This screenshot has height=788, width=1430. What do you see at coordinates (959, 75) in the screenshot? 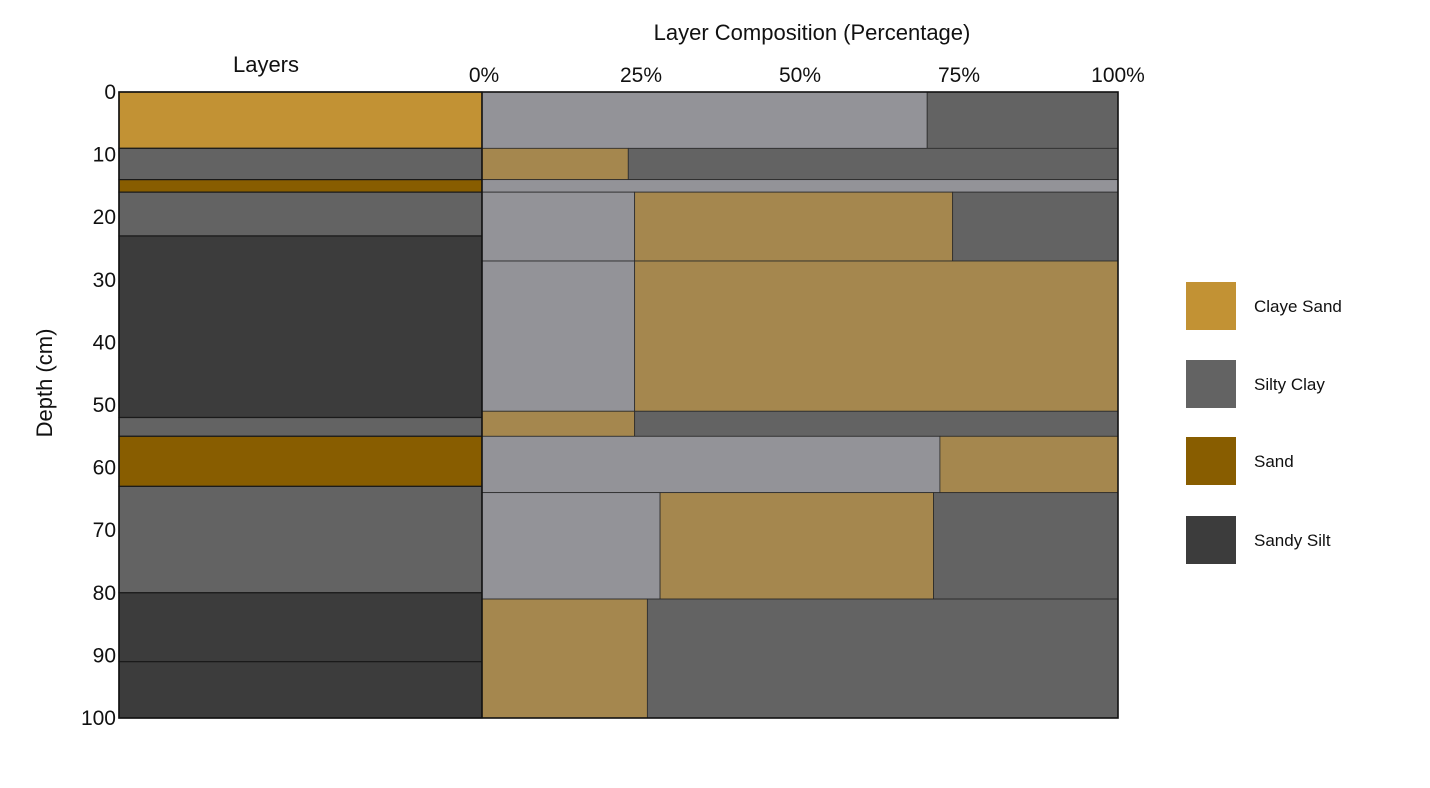
I see `x-tick-label: 75%` at bounding box center [959, 75].